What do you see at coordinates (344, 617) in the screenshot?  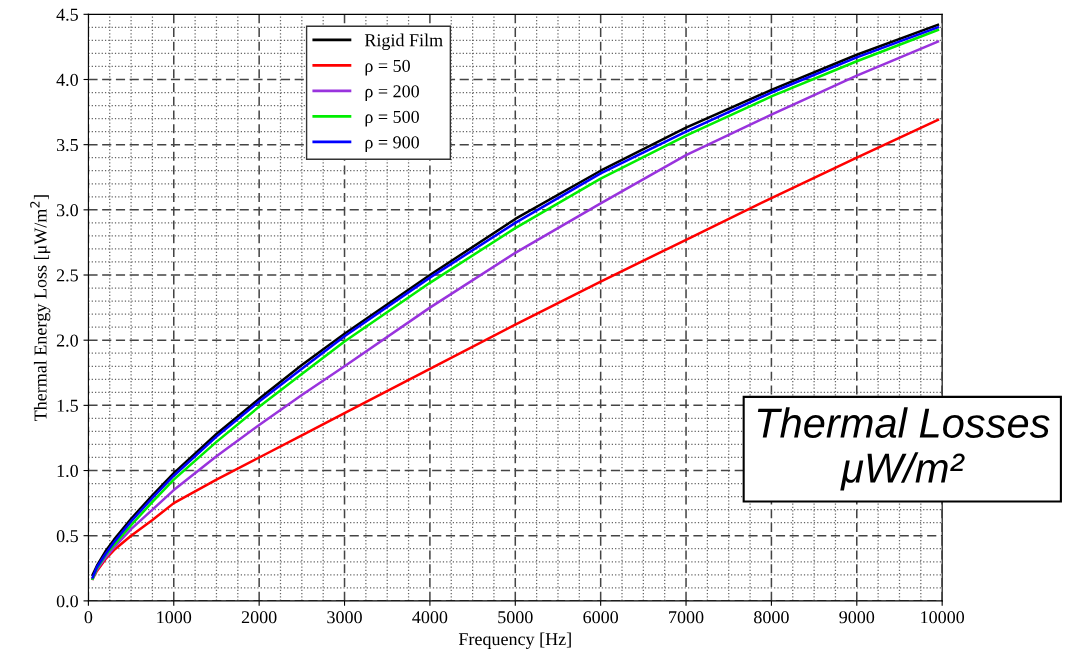 I see `x-tick-label: 3000` at bounding box center [344, 617].